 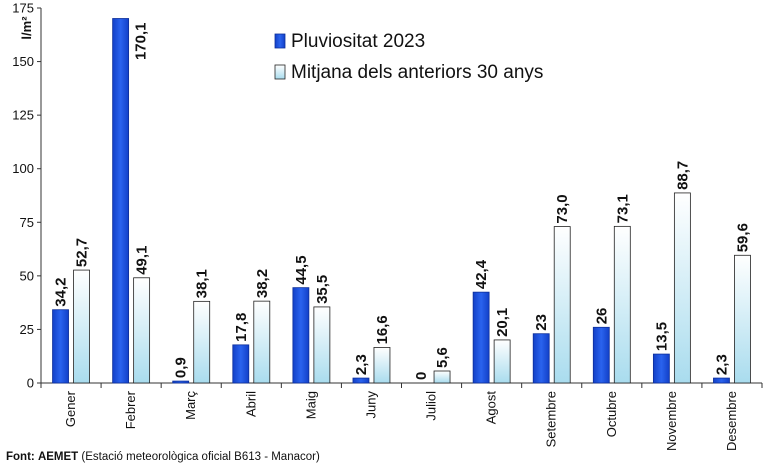 I want to click on x-tick-label: Agost, so click(x=491, y=408).